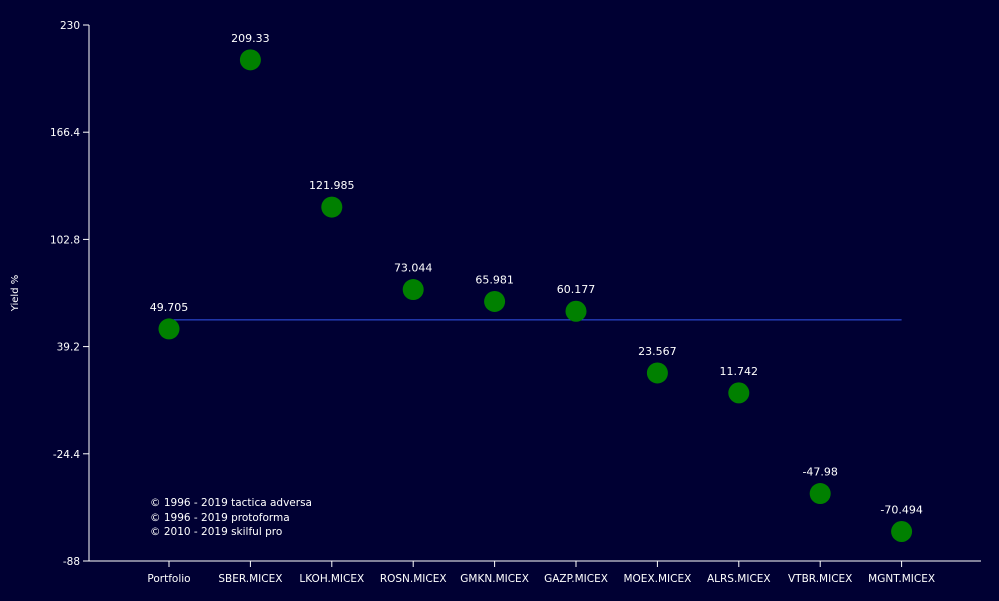 Image resolution: width=999 pixels, height=601 pixels. What do you see at coordinates (739, 371) in the screenshot?
I see `data-label: 11.742` at bounding box center [739, 371].